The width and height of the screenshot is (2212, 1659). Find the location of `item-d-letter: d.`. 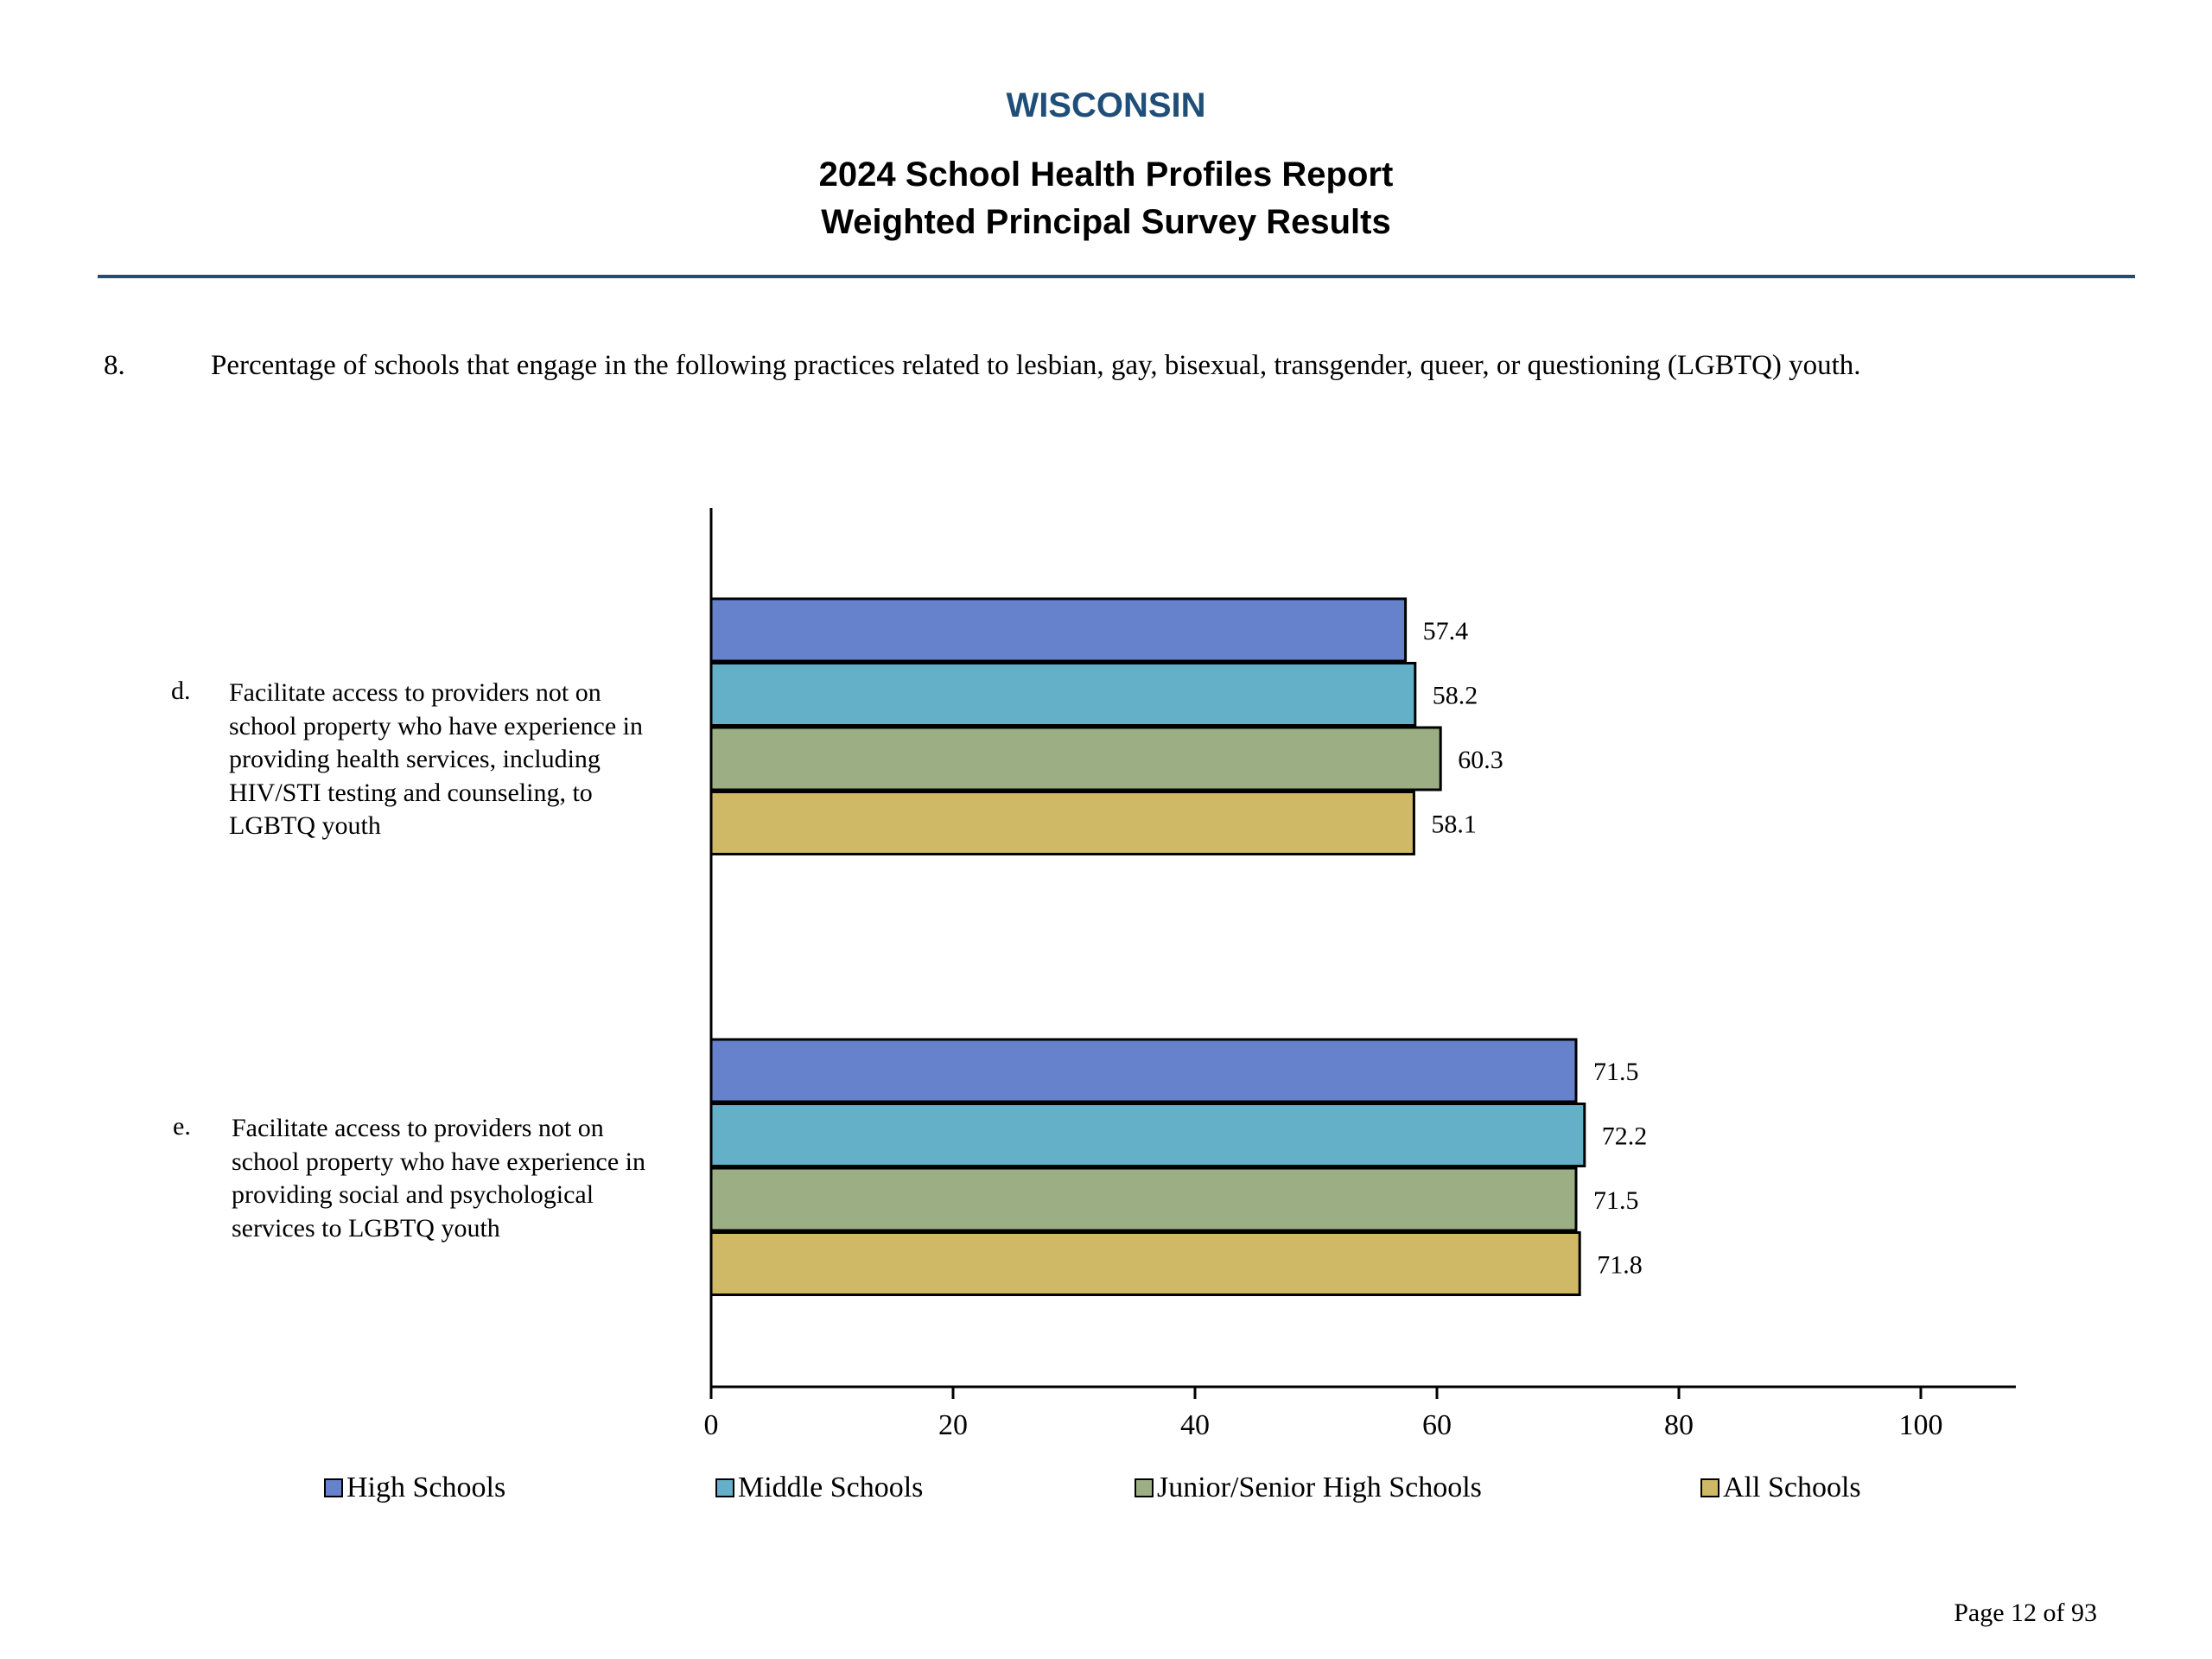

item-d-letter: d. is located at coordinates (181, 691).